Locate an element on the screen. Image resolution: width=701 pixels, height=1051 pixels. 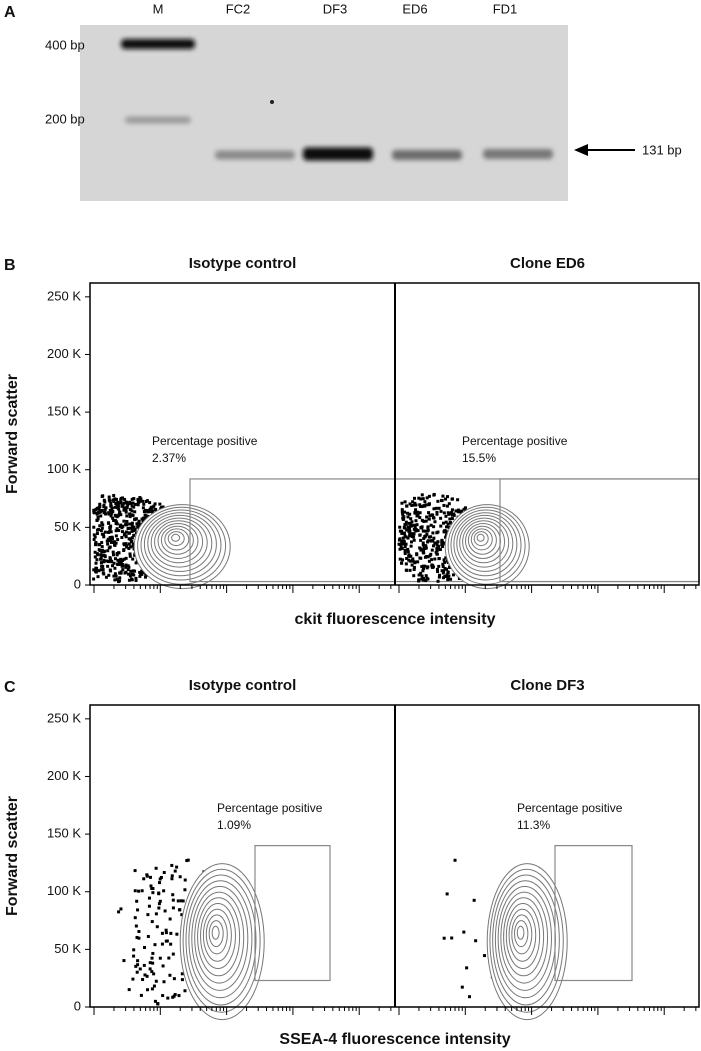
y-axis-label: Forward scatter is located at coordinates (12, 434).